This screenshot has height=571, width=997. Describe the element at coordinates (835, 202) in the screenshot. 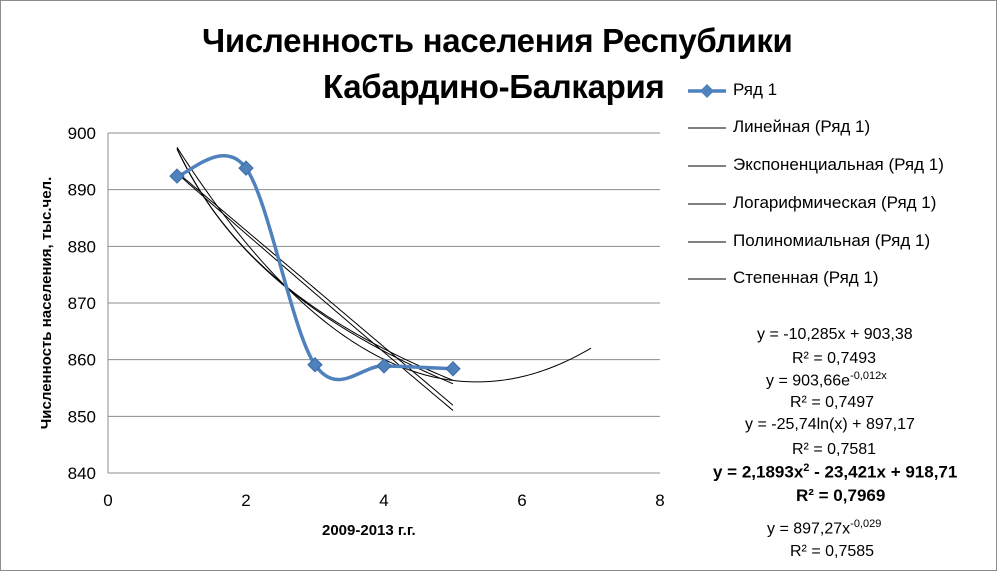

I see `legend-label-logarithmic: Логарифмическая (Ряд 1)` at that location.